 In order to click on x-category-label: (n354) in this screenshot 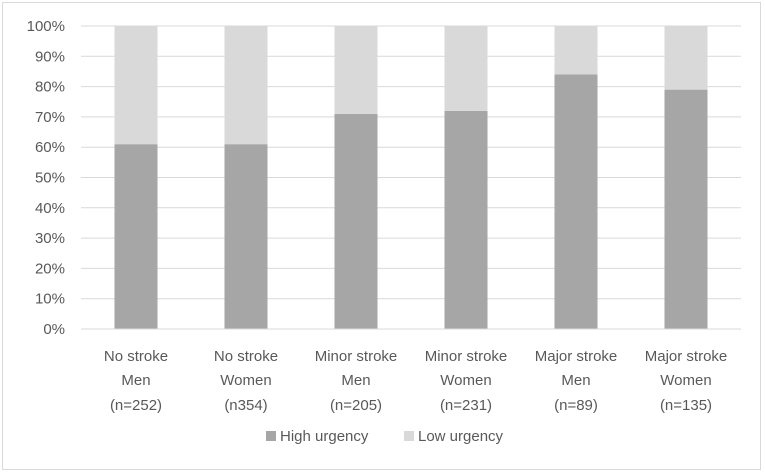, I will do `click(245, 405)`.